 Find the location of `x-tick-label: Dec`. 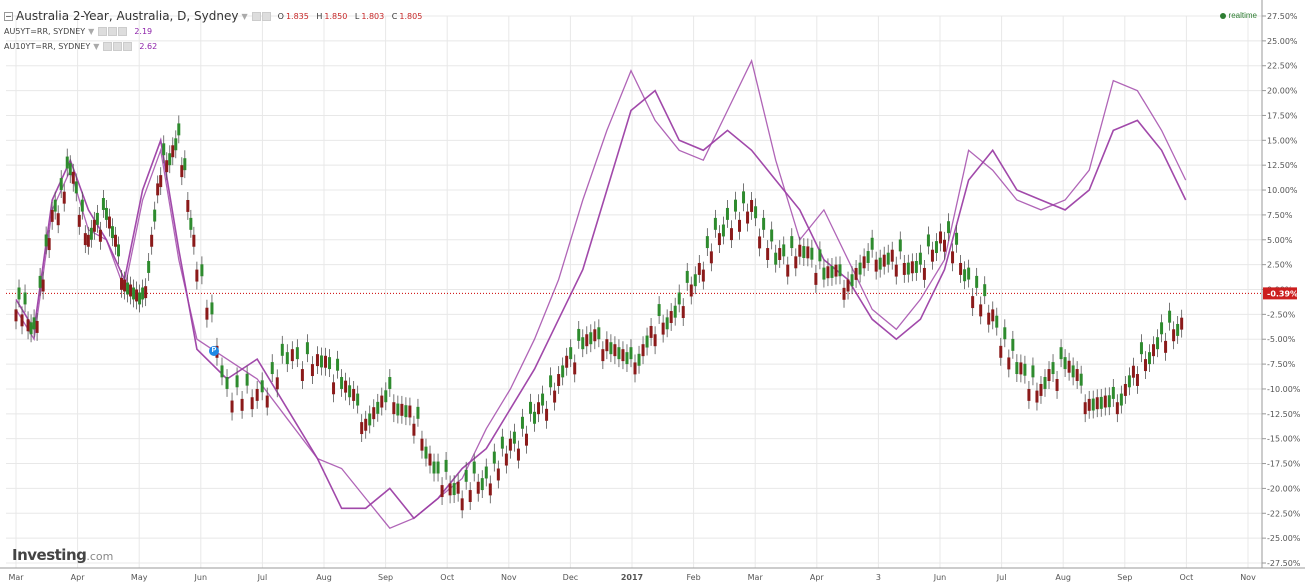

x-tick-label: Dec is located at coordinates (570, 577).